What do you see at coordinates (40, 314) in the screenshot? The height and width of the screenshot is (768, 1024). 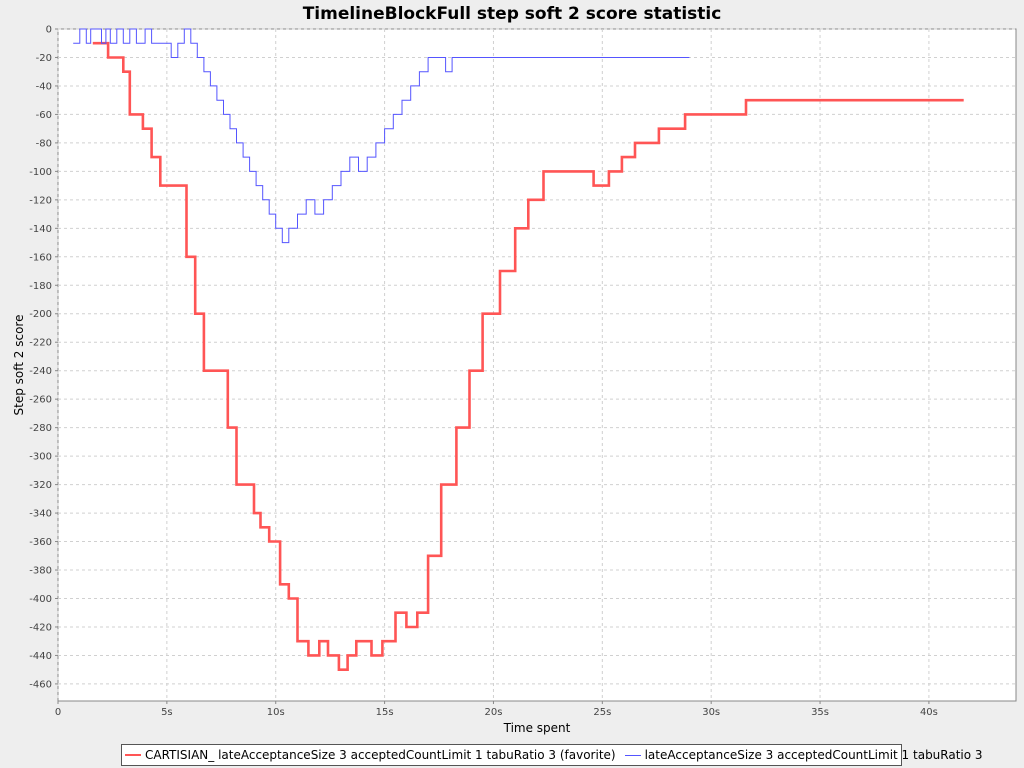 I see `y-tick-label: -200` at bounding box center [40, 314].